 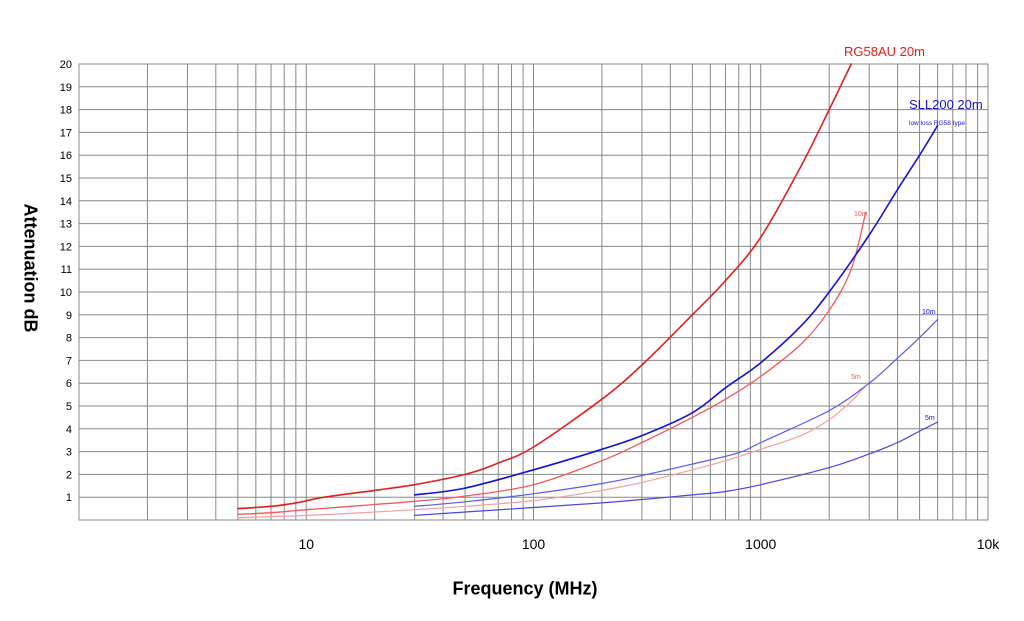 What do you see at coordinates (66, 293) in the screenshot?
I see `y-tick-label: 10` at bounding box center [66, 293].